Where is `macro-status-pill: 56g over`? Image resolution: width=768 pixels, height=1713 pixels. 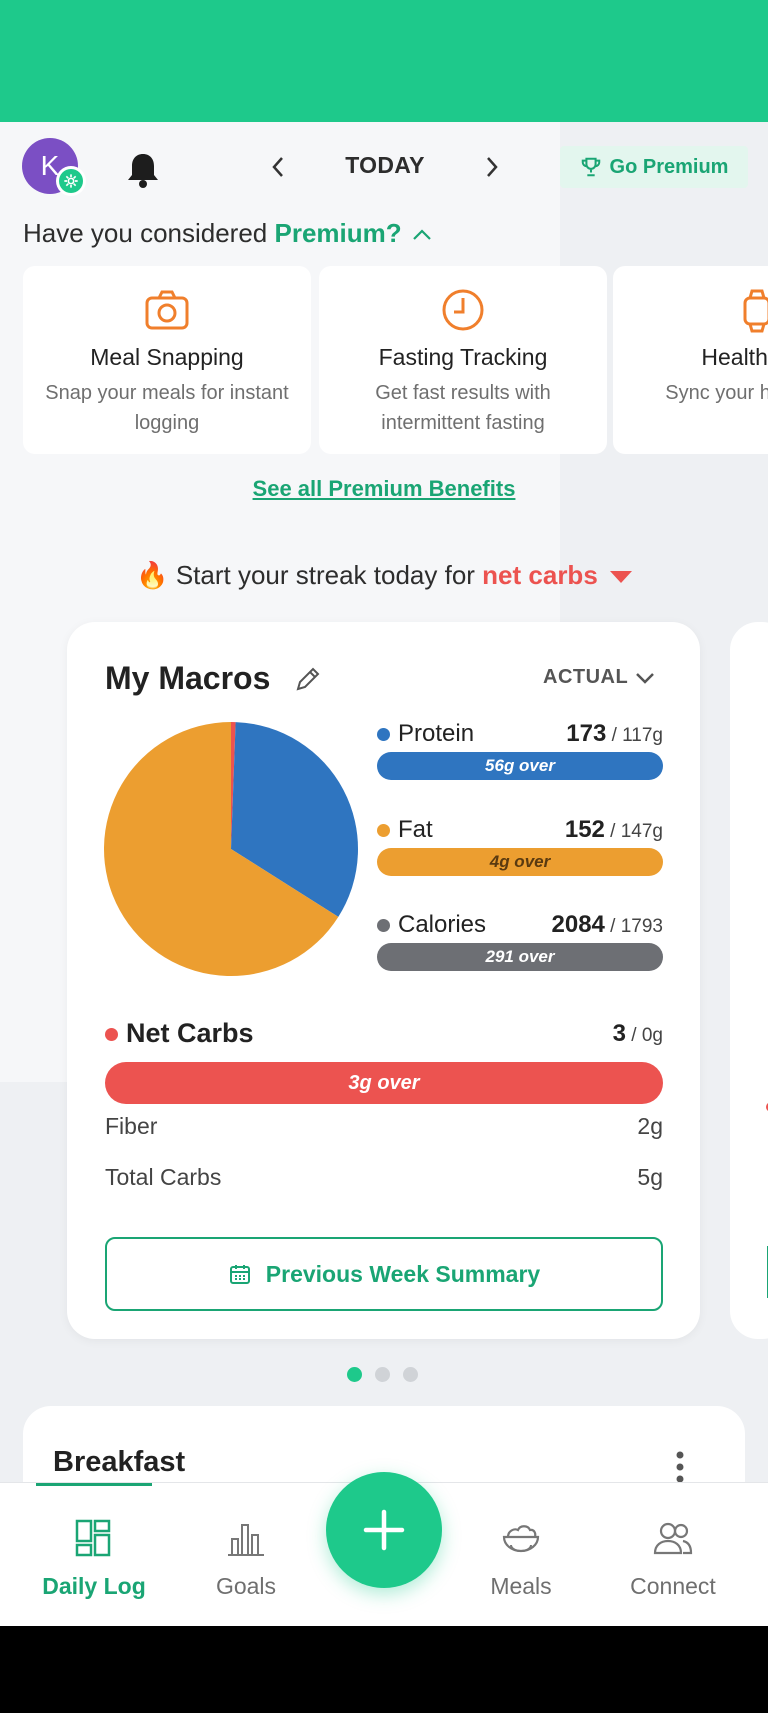
macro-status-pill: 56g over is located at coordinates (520, 766).